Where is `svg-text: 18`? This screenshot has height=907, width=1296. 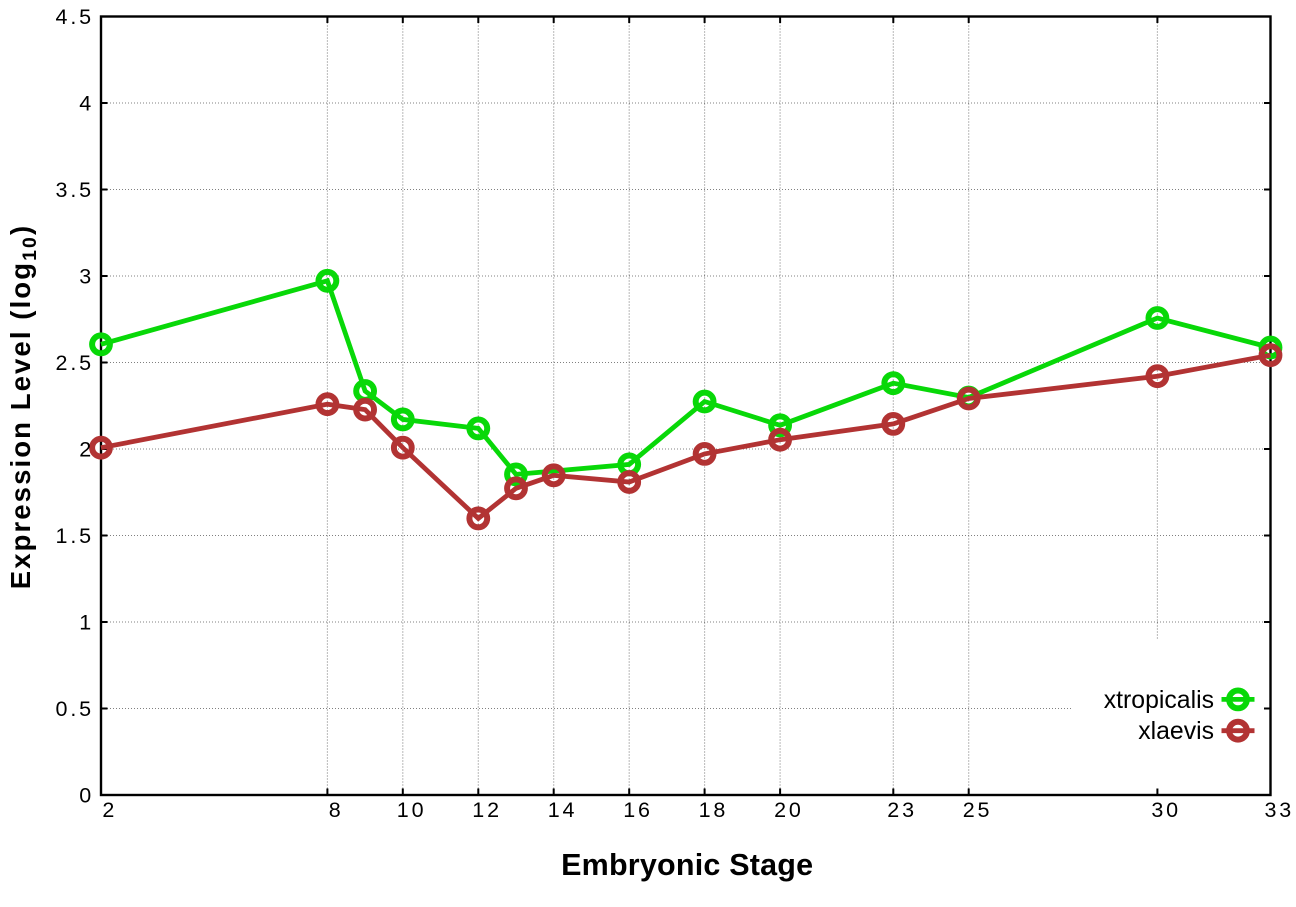 svg-text: 18 is located at coordinates (714, 810).